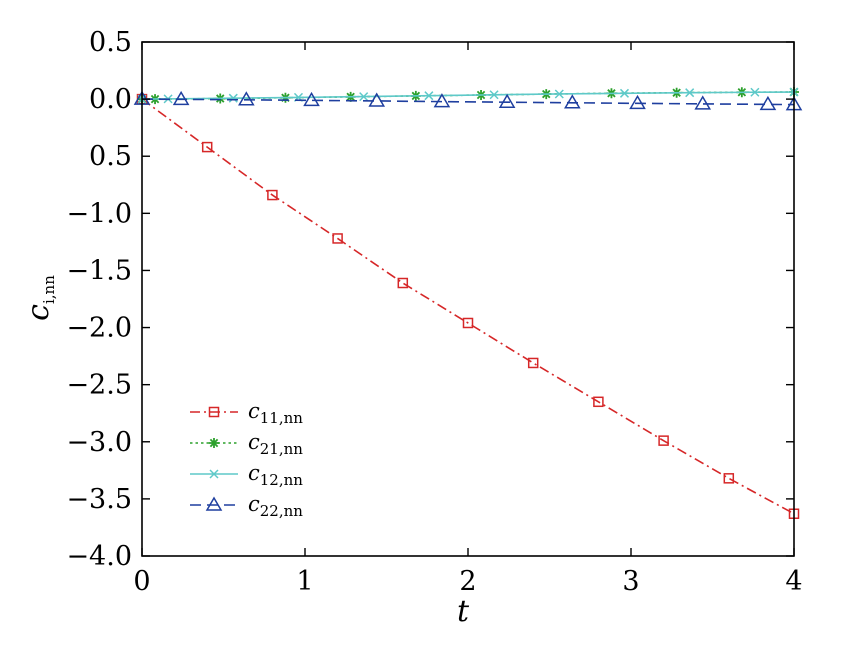 The height and width of the screenshot is (646, 864). Describe the element at coordinates (275, 413) in the screenshot. I see `legend-label: c11,nn` at that location.